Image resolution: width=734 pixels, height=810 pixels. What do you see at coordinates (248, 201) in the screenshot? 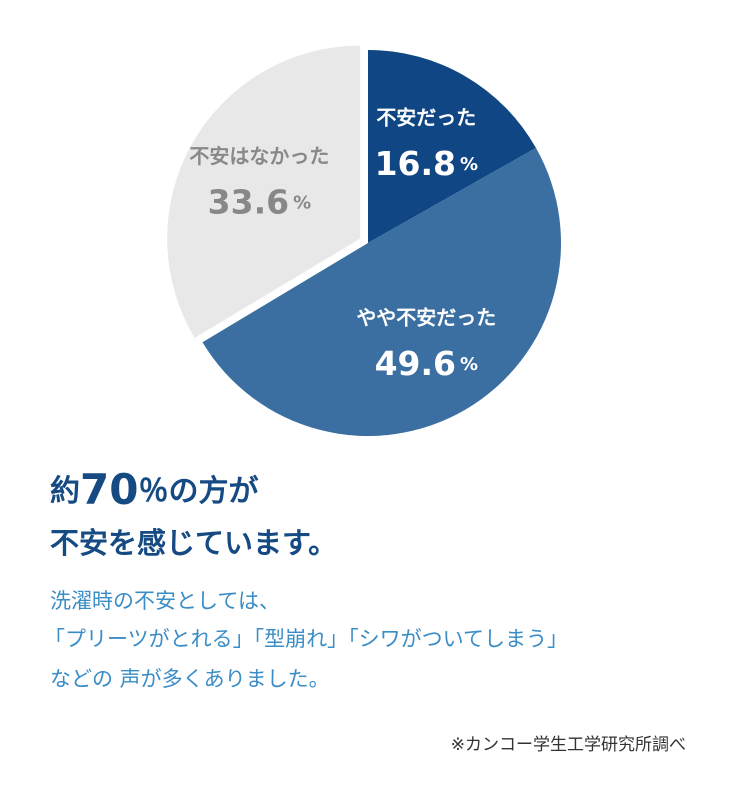
I see `value-number: 33.6` at bounding box center [248, 201].